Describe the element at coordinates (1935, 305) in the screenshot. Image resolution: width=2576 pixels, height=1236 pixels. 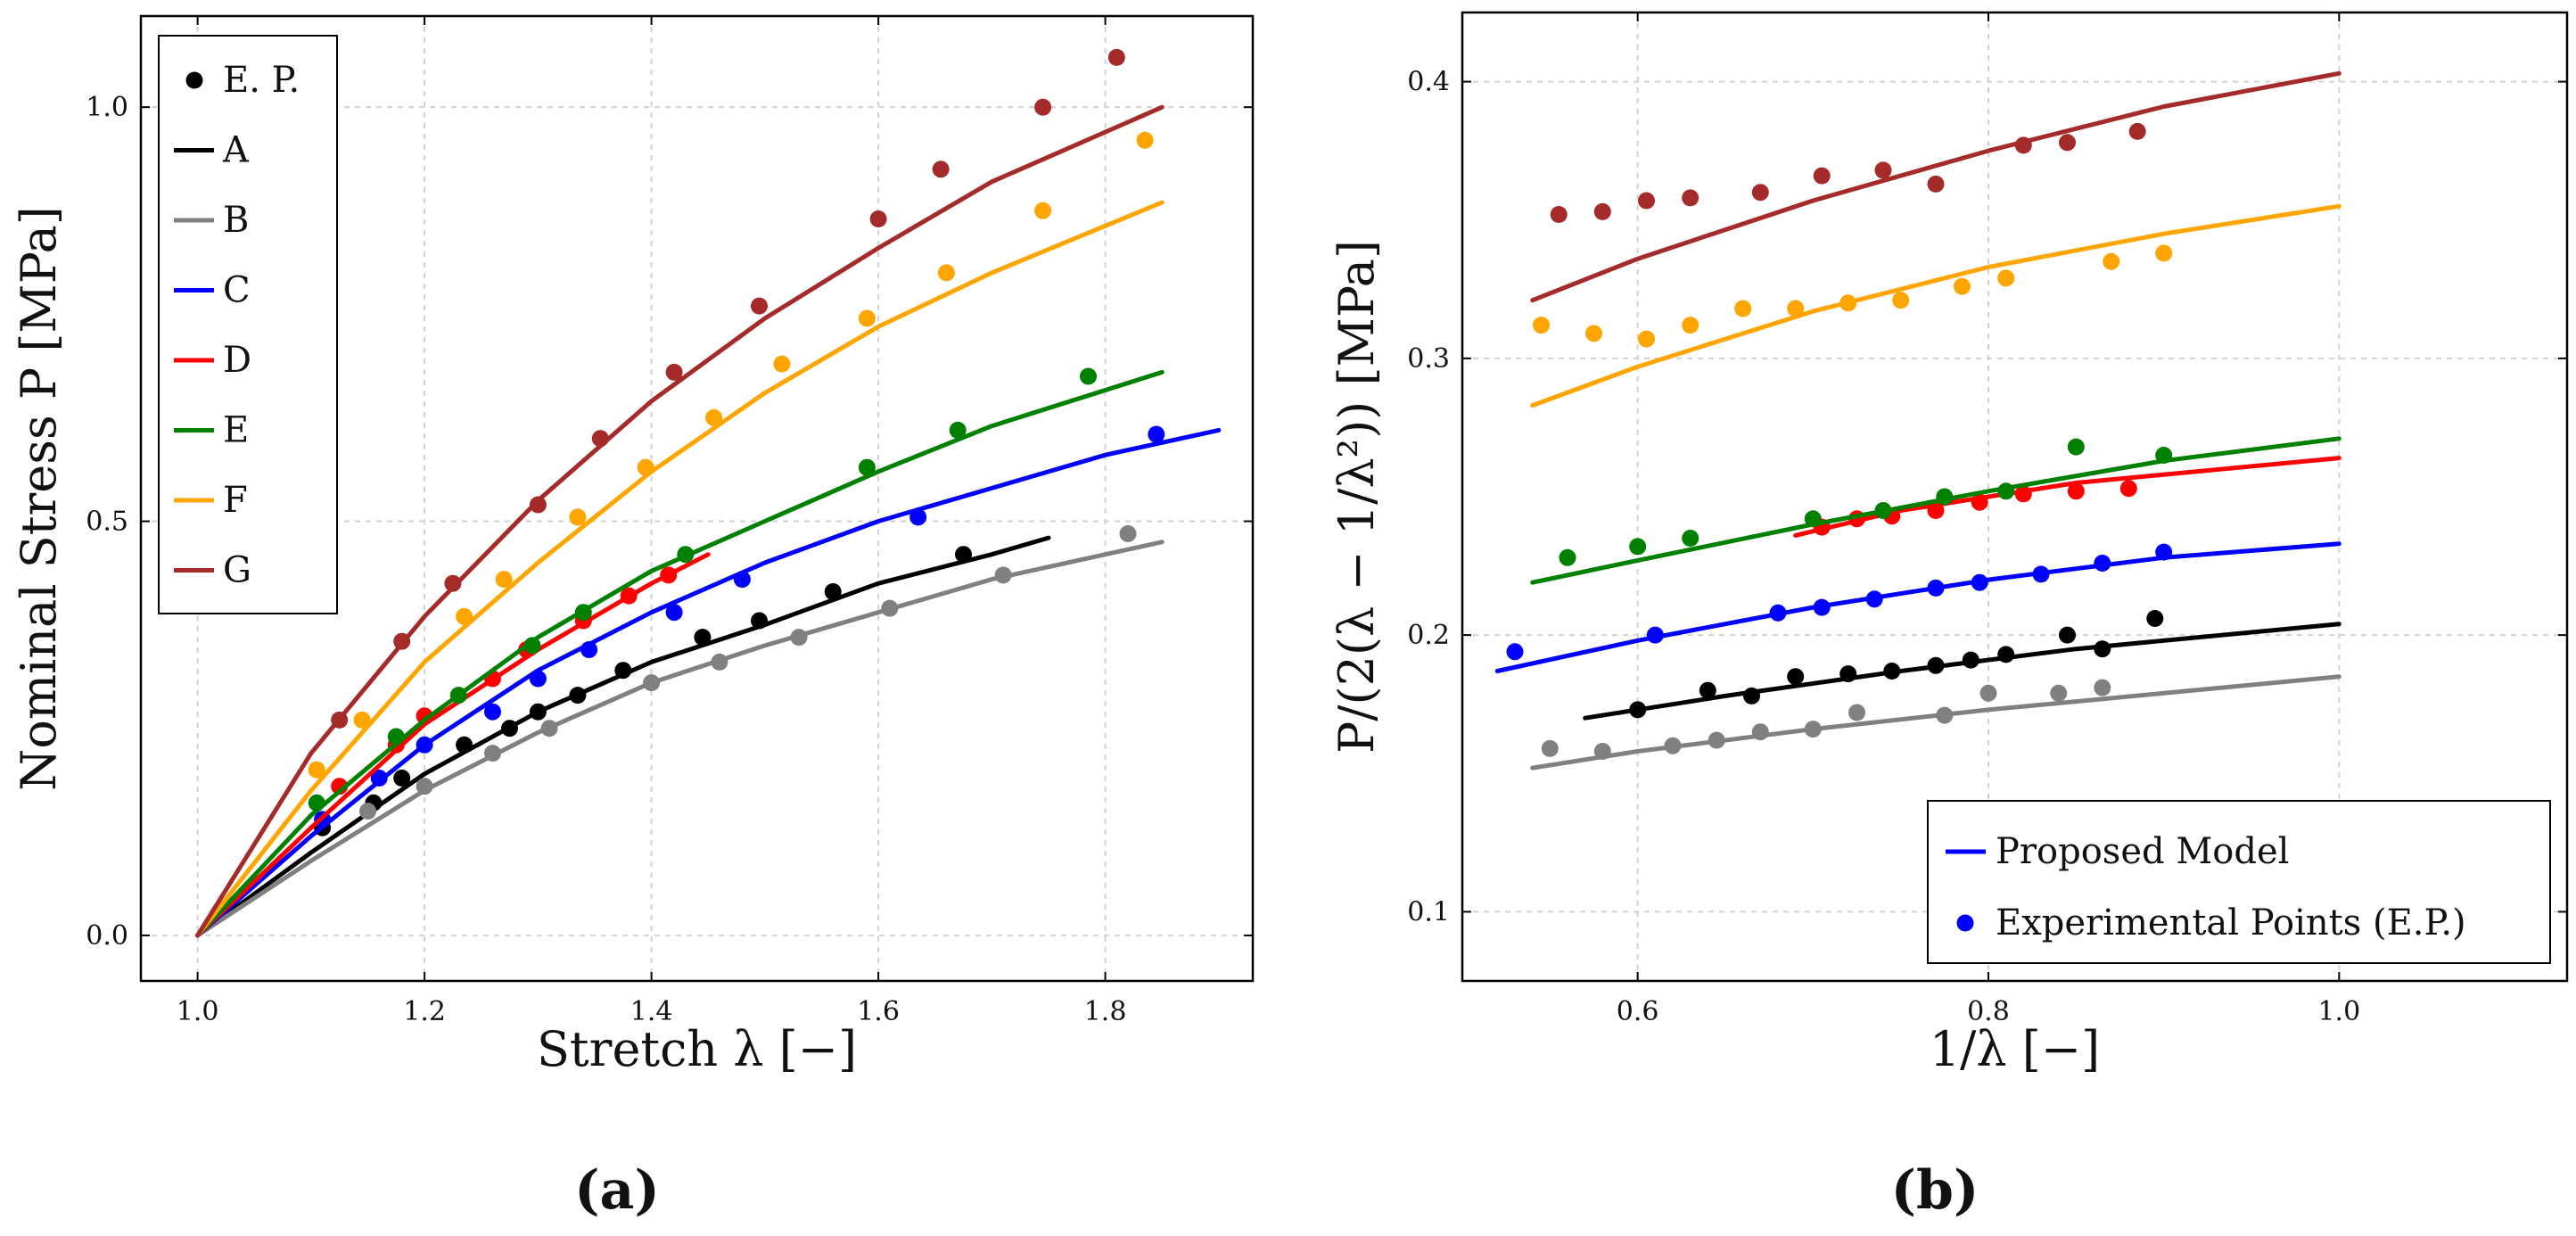
I see `model-line-b-f` at that location.